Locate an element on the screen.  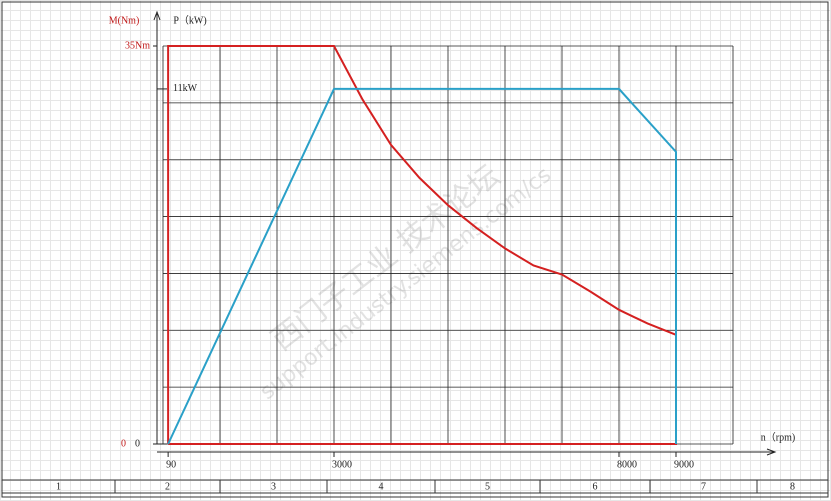
frame-column-label: 8 is located at coordinates (792, 486).